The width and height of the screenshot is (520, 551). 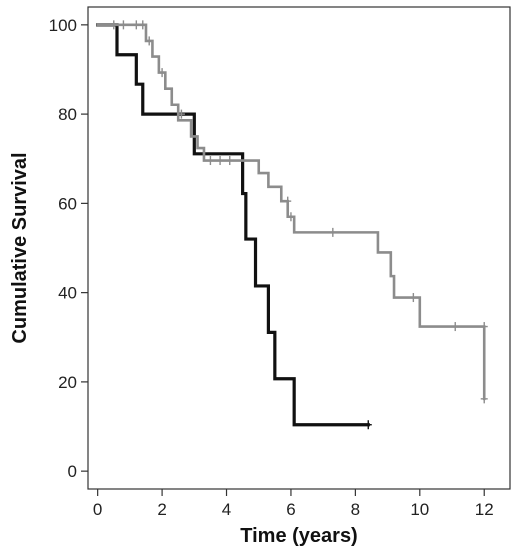 What do you see at coordinates (67, 114) in the screenshot?
I see `y-tick-label: 80` at bounding box center [67, 114].